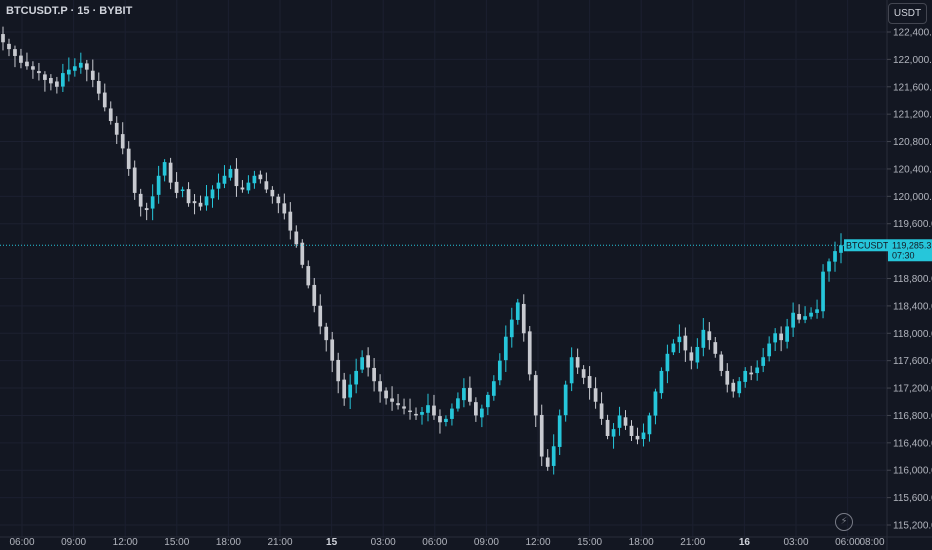 Image resolution: width=932 pixels, height=550 pixels. What do you see at coordinates (176, 542) in the screenshot?
I see `time-tick-label: 15:00` at bounding box center [176, 542].